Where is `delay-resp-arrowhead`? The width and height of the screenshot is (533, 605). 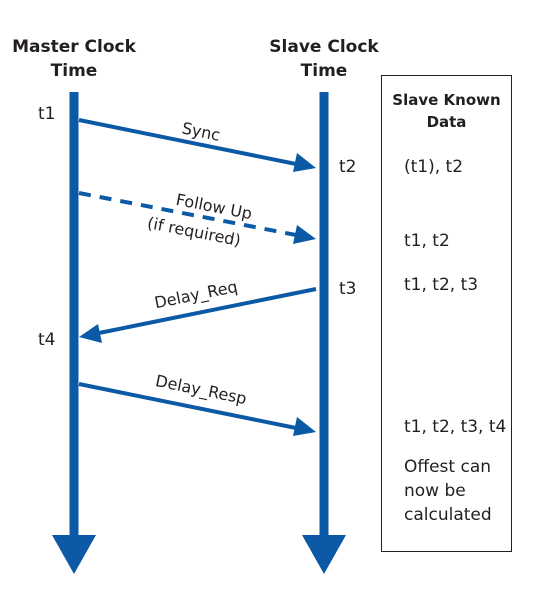 delay-resp-arrowhead is located at coordinates (304, 426).